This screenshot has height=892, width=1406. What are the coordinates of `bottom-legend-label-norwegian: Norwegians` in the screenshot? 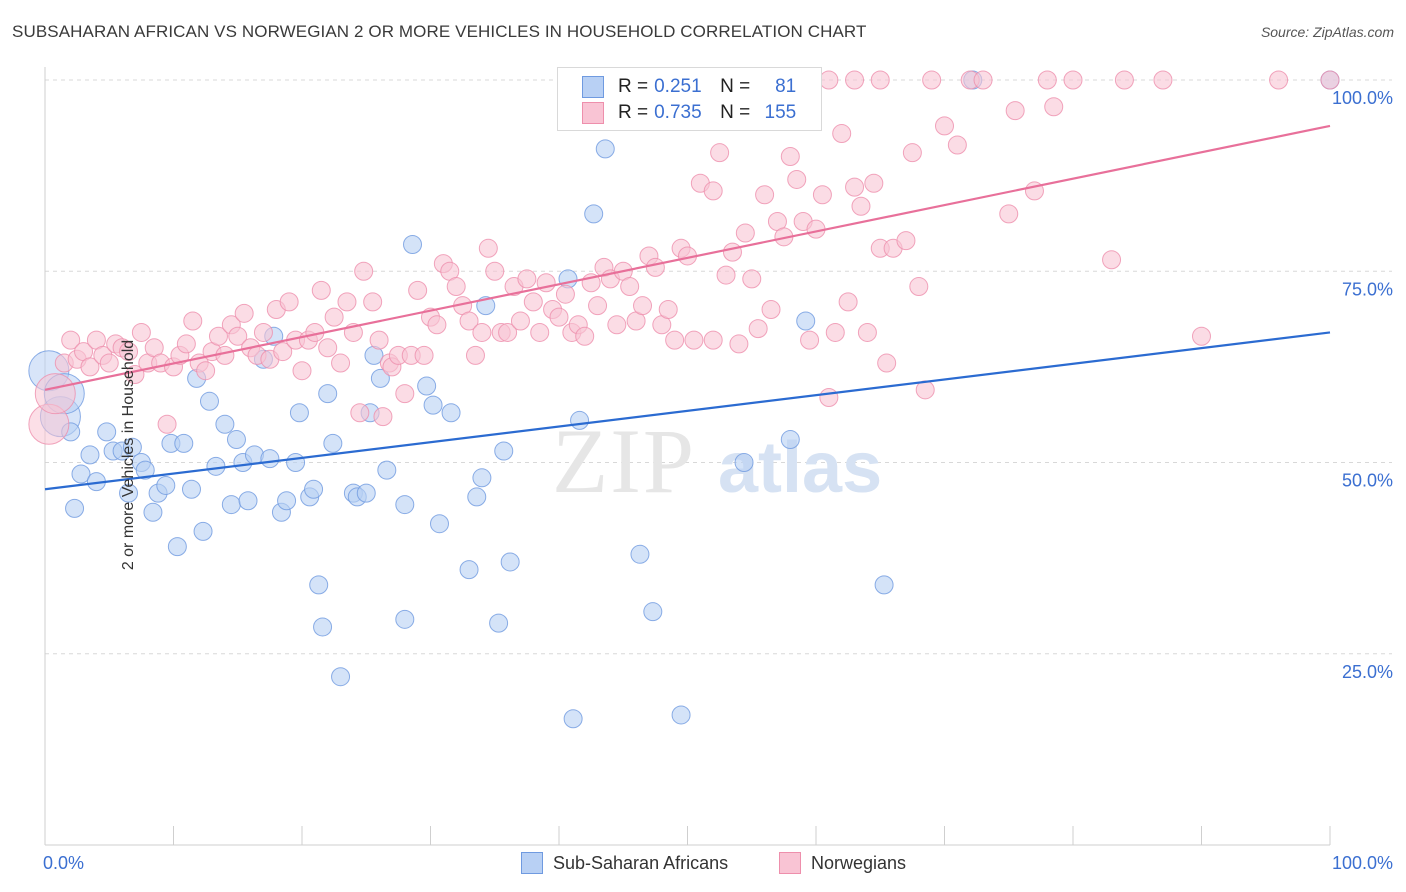 It's located at (859, 862).